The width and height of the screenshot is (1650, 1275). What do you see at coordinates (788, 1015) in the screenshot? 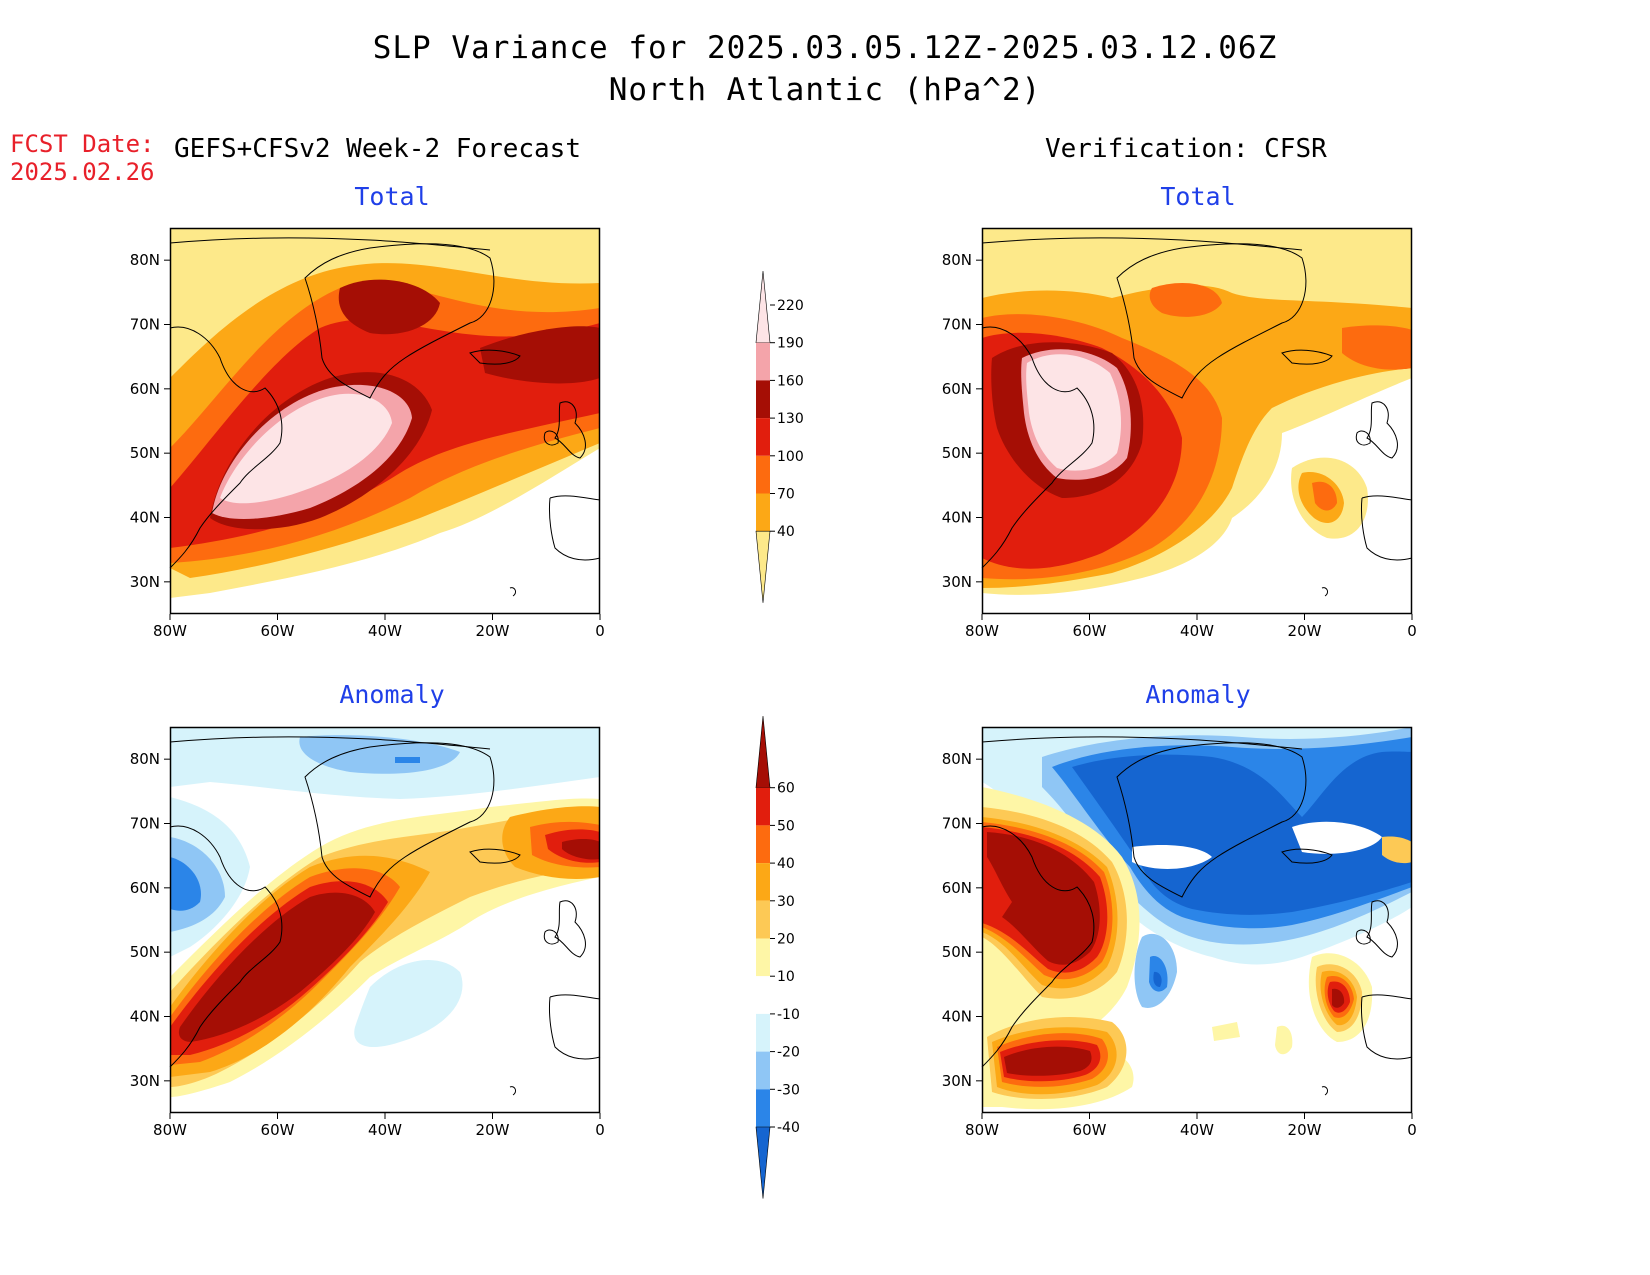
I see `colorbar-label: -10` at bounding box center [788, 1015].